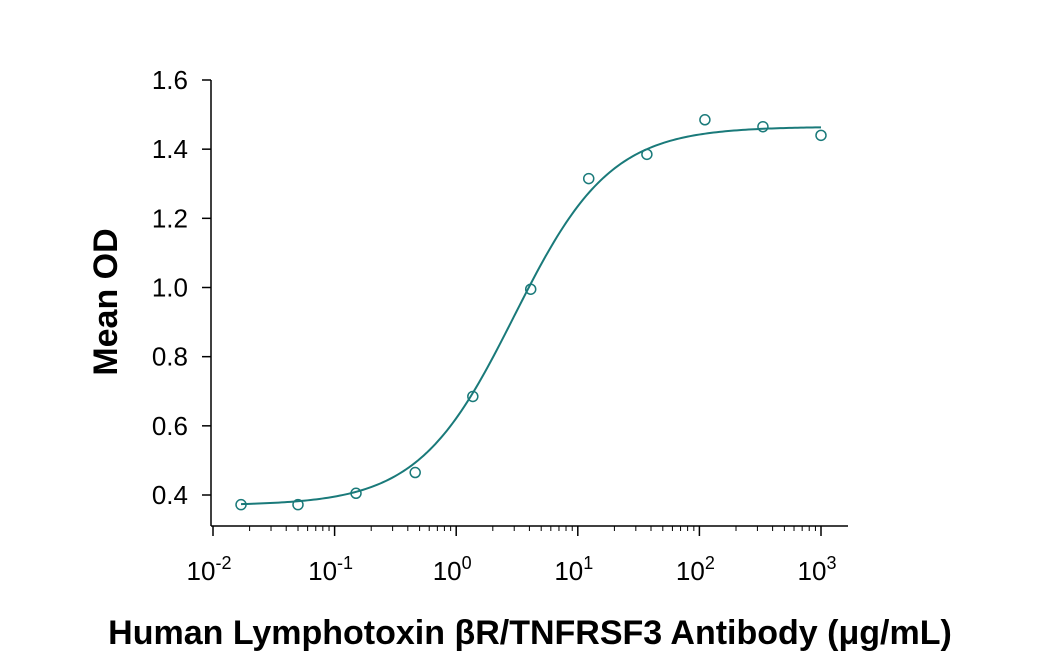 The image size is (1060, 658). I want to click on x-ticks: 10⁻² 10⁻¹ 10⁰ 10¹ 10² 10³, so click(512, 556).